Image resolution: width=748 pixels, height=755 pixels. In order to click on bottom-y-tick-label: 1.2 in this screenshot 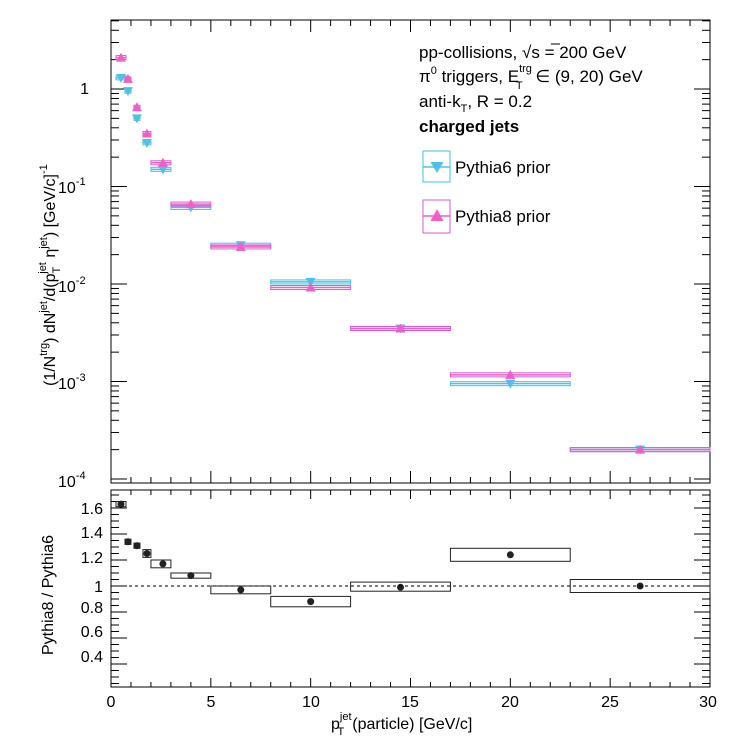, I will do `click(92, 558)`.